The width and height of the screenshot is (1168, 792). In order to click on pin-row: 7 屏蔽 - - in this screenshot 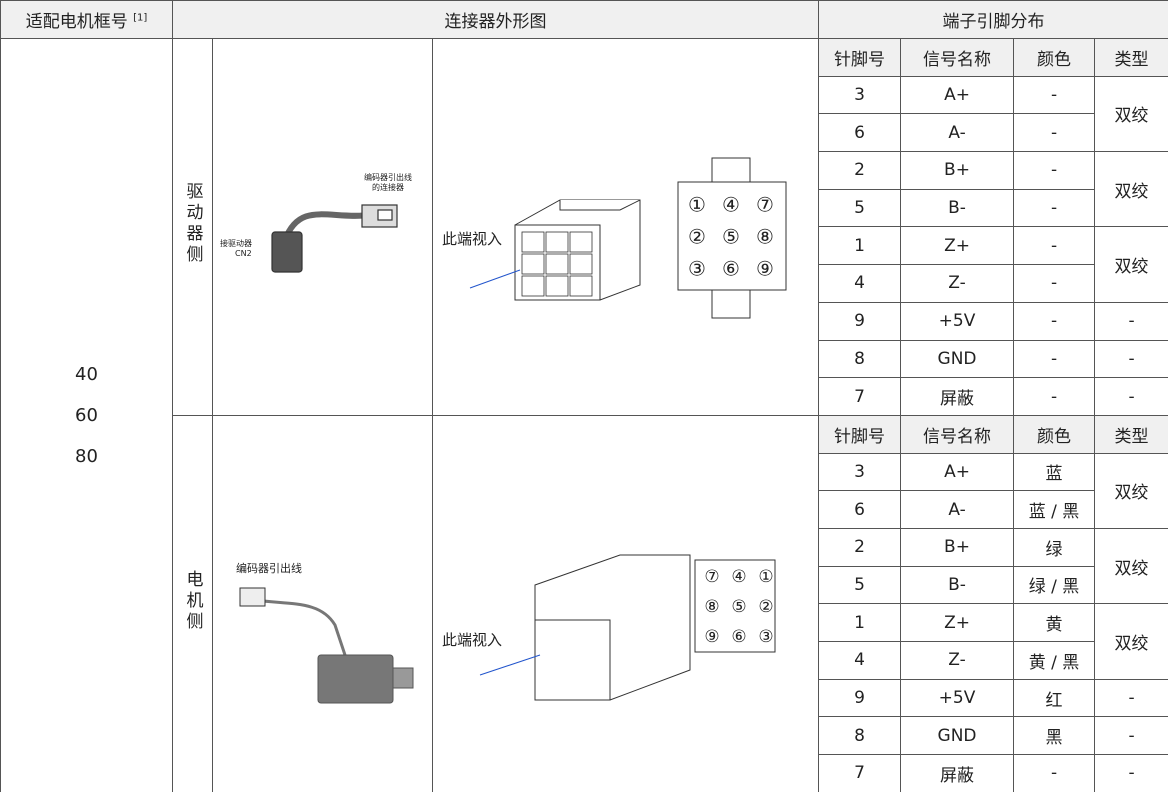, I will do `click(584, 773)`.